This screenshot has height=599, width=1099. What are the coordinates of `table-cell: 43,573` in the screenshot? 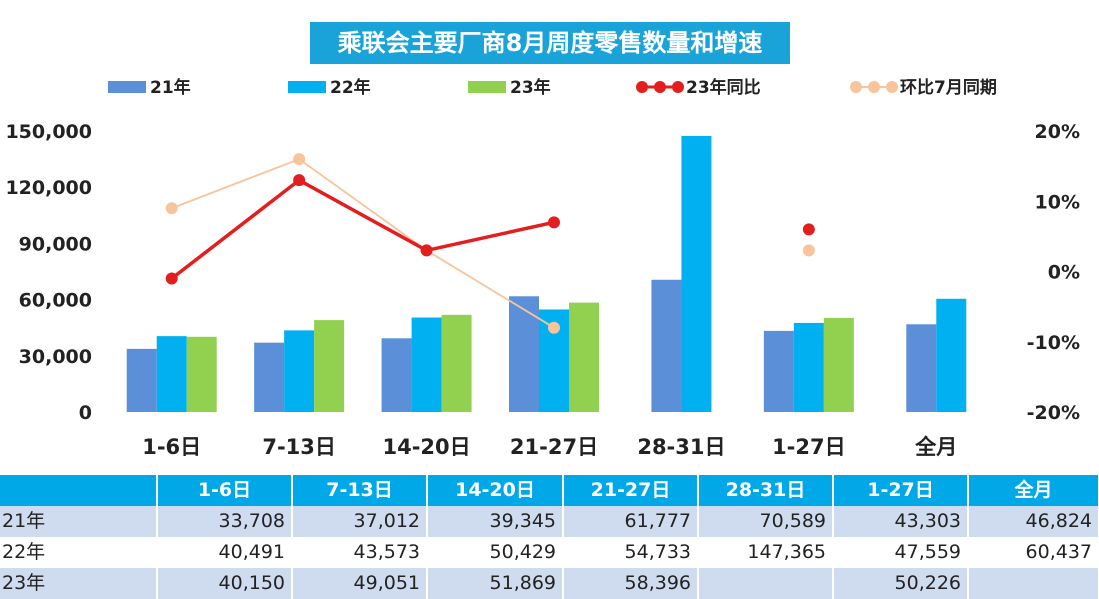 It's located at (360, 552).